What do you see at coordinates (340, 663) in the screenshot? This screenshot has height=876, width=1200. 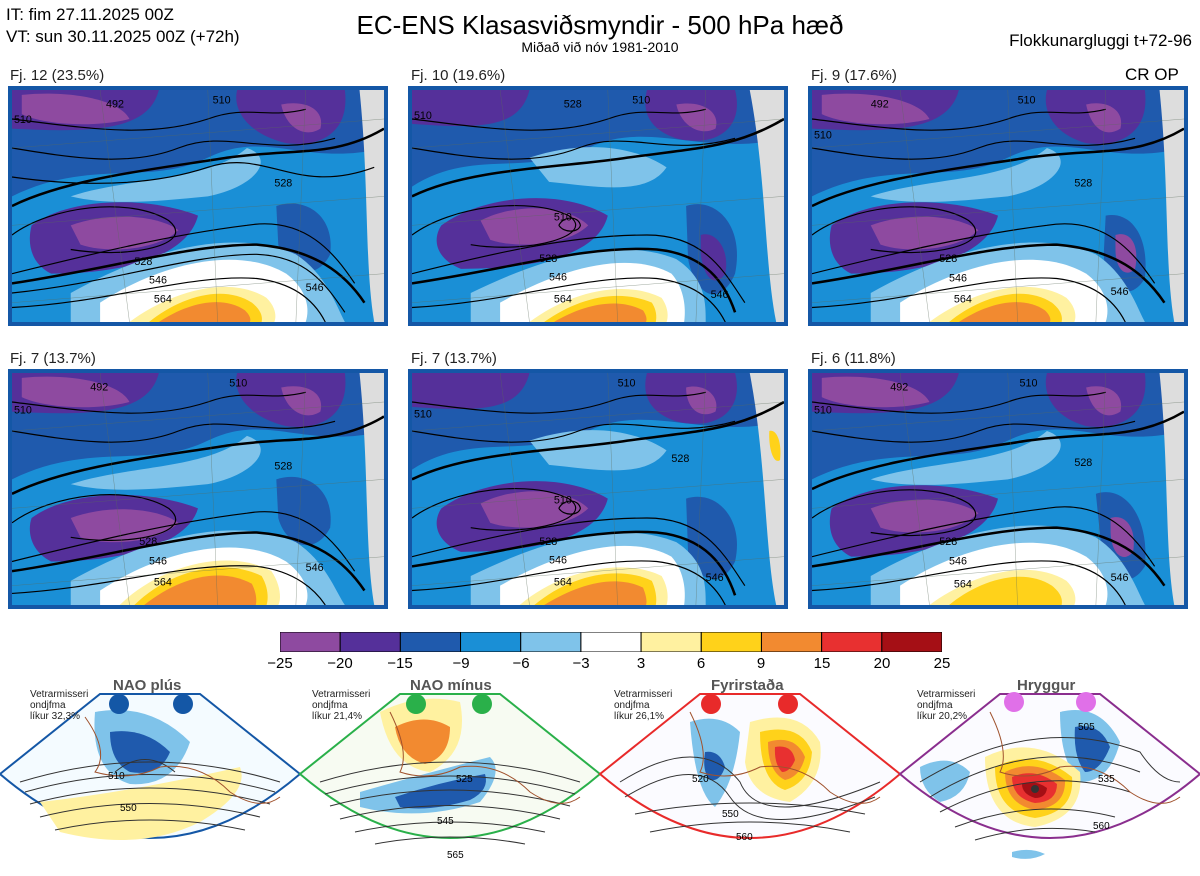 I see `colorbar-tick: −20` at bounding box center [340, 663].